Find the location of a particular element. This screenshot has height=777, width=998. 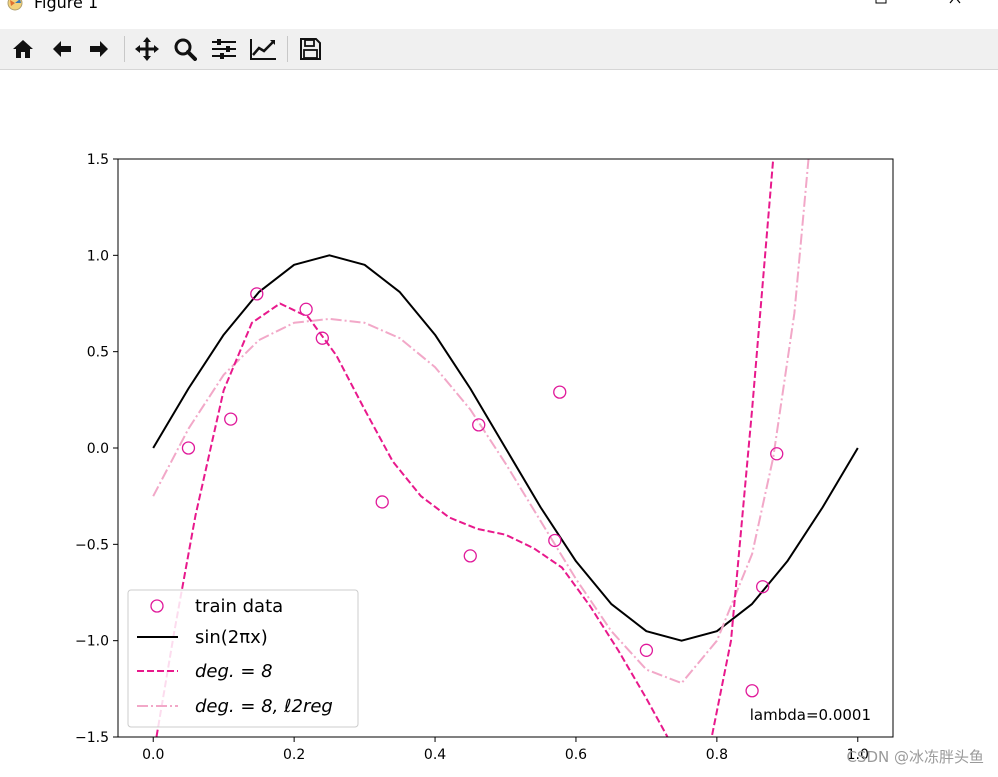

y-tick-label: 1.0 is located at coordinates (98, 256).